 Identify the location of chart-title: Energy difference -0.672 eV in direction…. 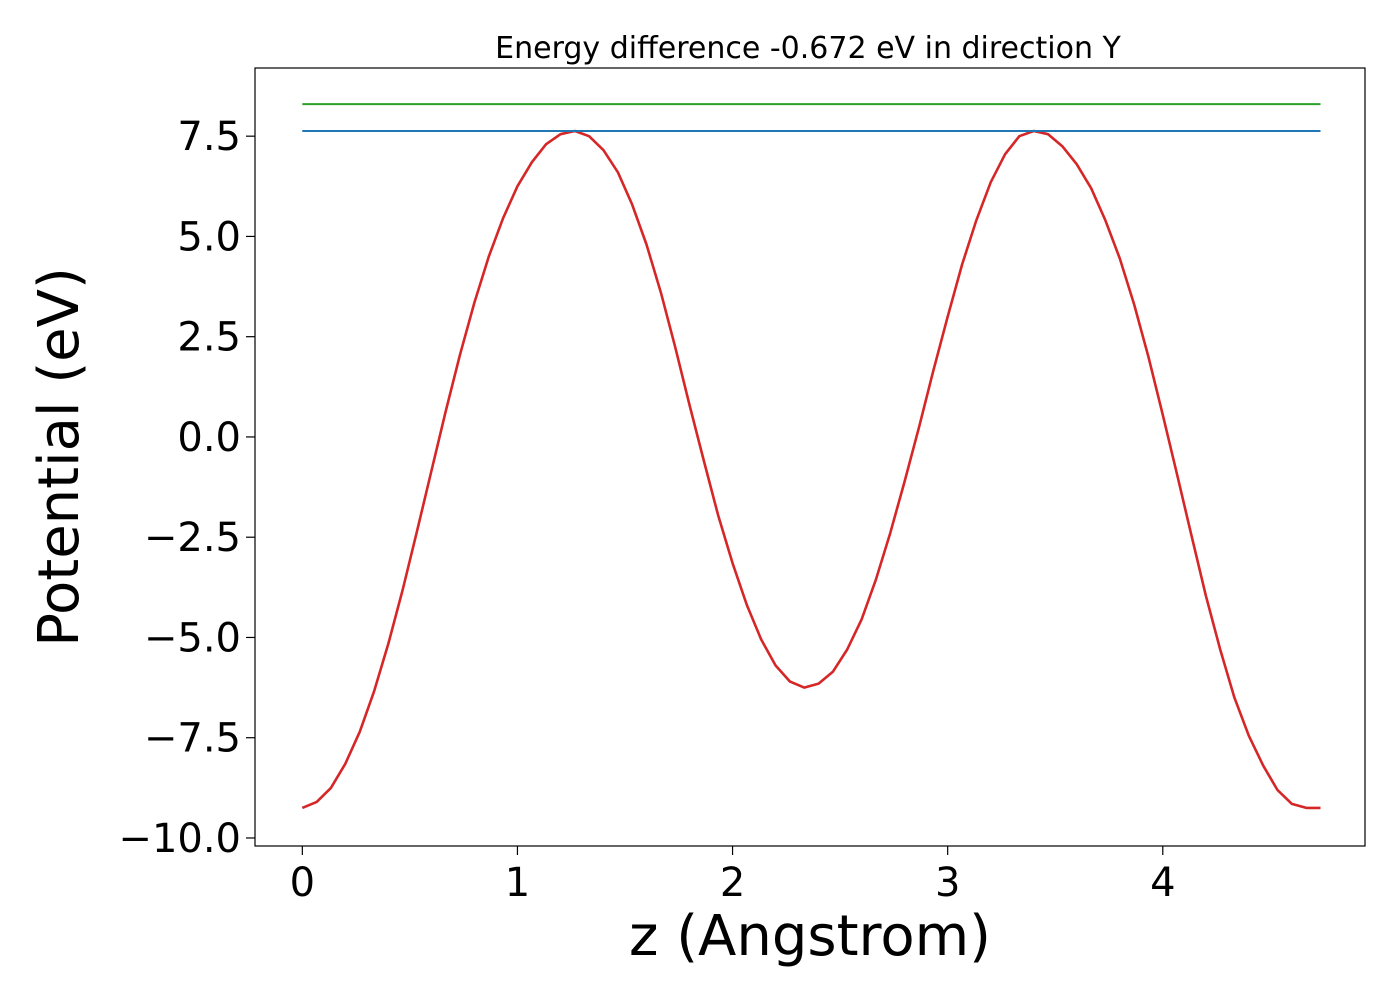
(808, 48).